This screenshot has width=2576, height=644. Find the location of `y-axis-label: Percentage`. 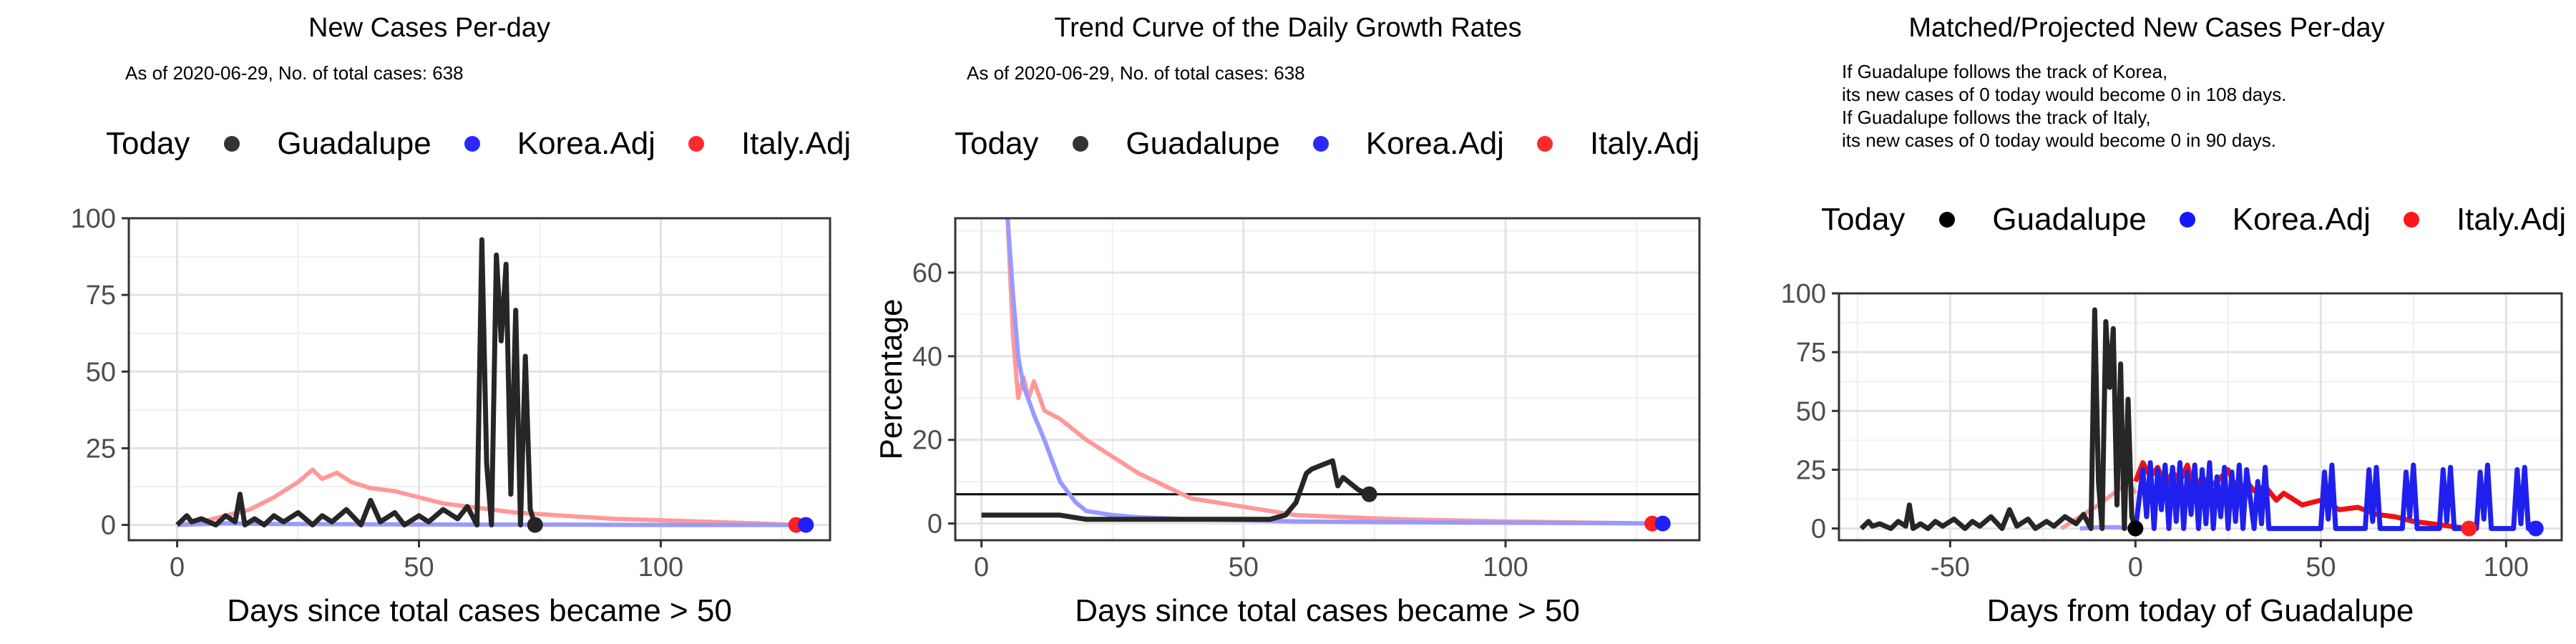

y-axis-label: Percentage is located at coordinates (891, 378).